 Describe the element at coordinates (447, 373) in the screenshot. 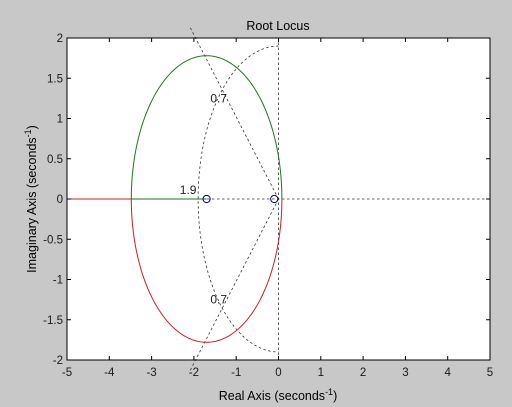

I see `x-tick-label: 4` at that location.